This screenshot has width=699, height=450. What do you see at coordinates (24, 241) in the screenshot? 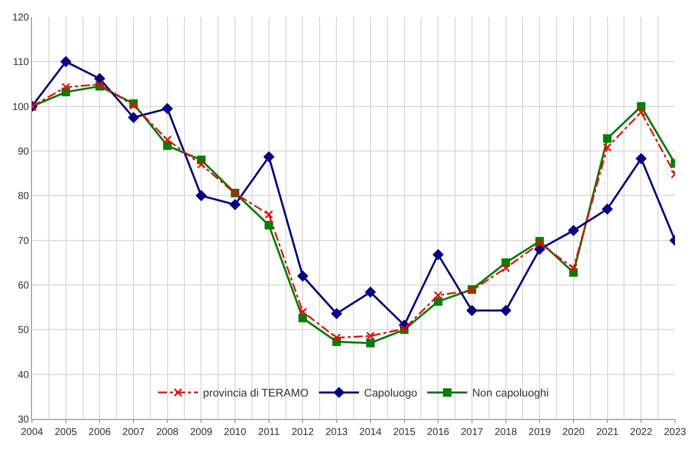
I see `y-tick-label: 70` at bounding box center [24, 241].